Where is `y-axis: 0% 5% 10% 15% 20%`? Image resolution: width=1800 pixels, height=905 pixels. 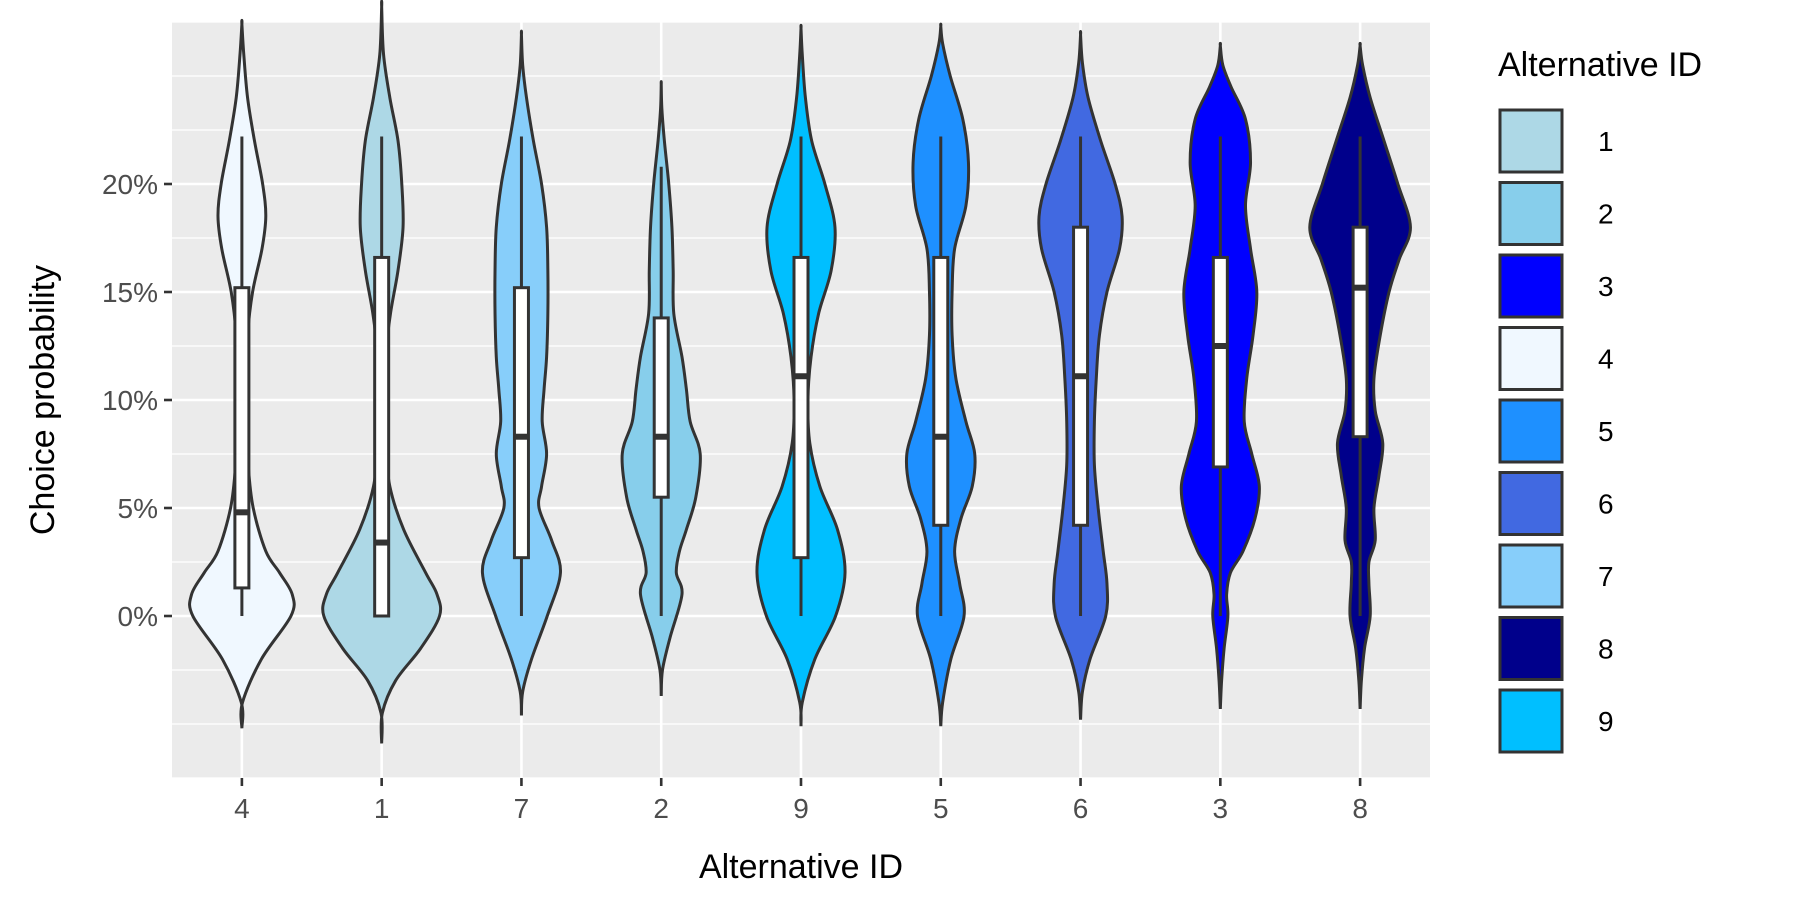
y-axis: 0% 5% 10% 15% 20% is located at coordinates (137, 400).